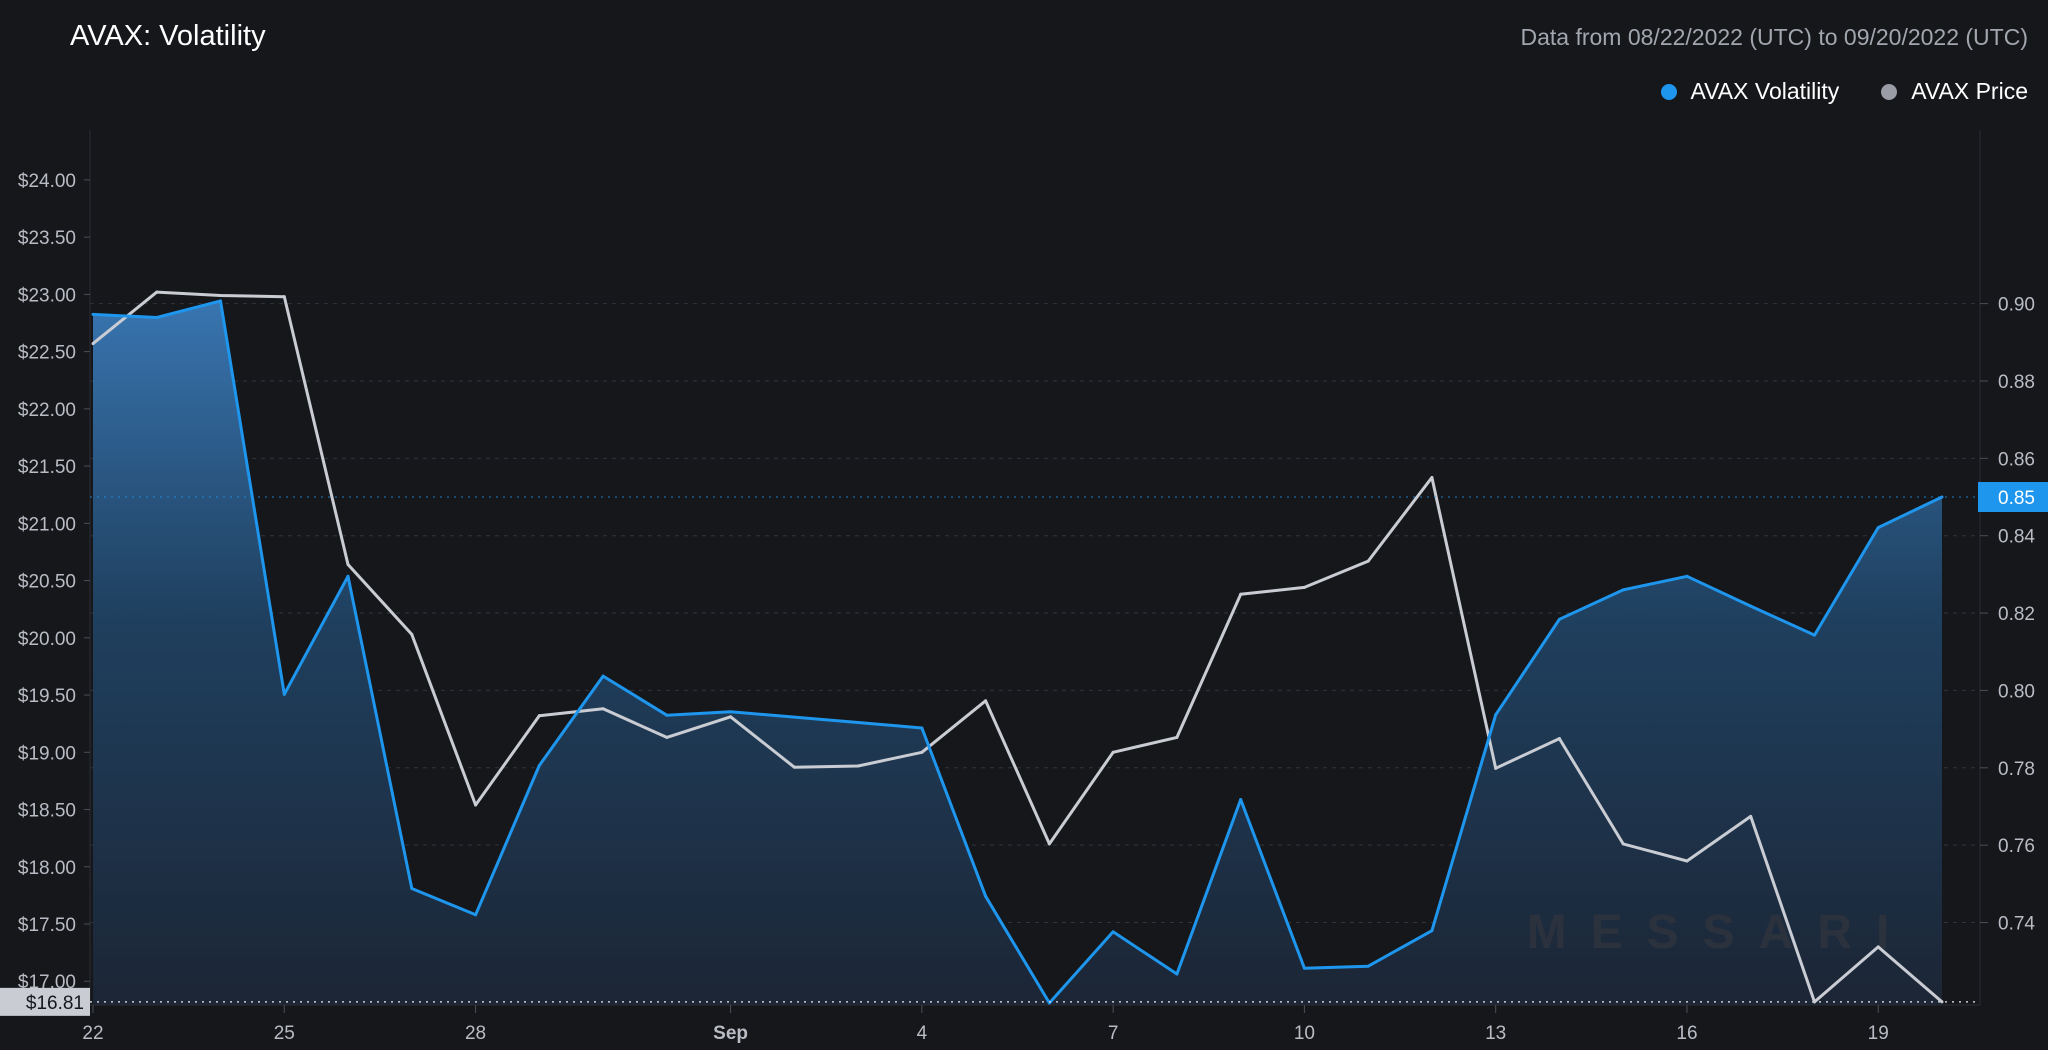 The image size is (2048, 1050). I want to click on left-tick-label: $20.50, so click(47, 582).